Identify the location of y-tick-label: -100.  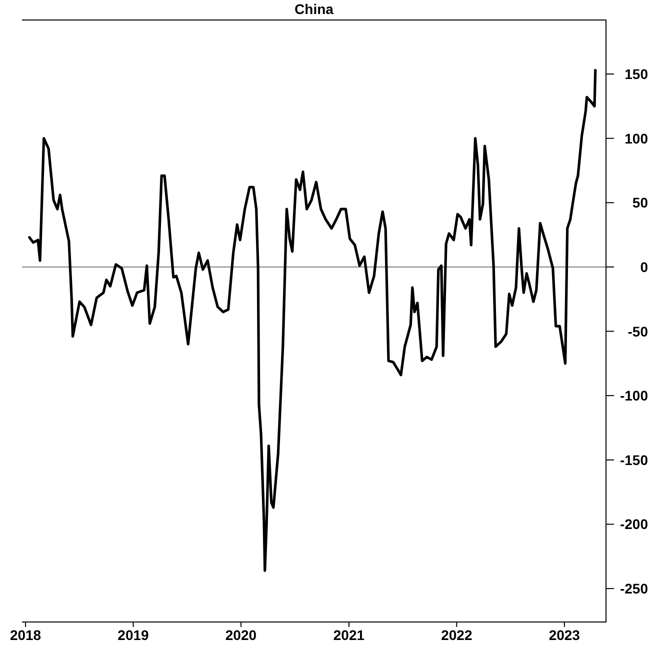
(634, 396).